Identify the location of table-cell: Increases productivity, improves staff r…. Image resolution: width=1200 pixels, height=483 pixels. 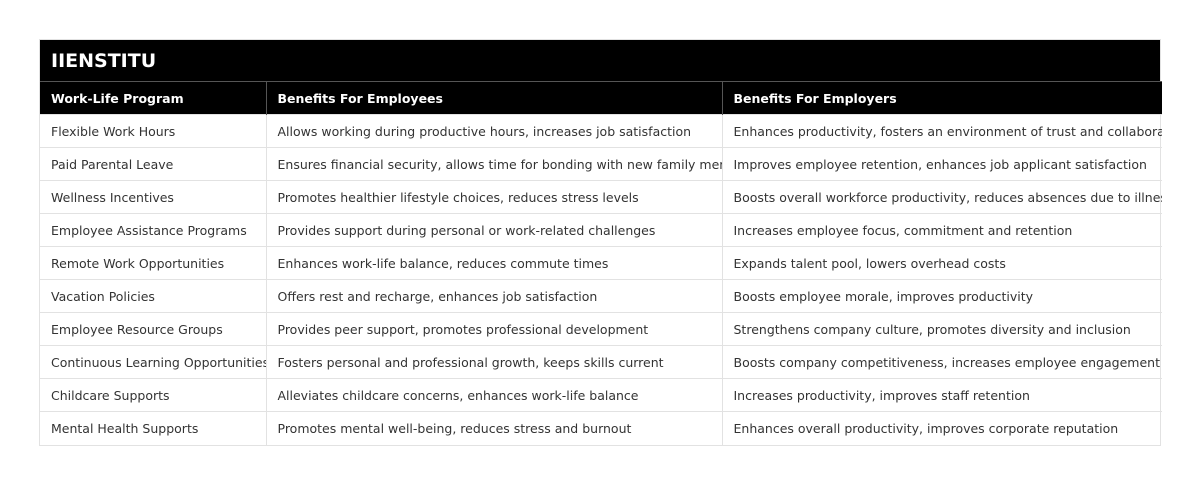
(941, 395).